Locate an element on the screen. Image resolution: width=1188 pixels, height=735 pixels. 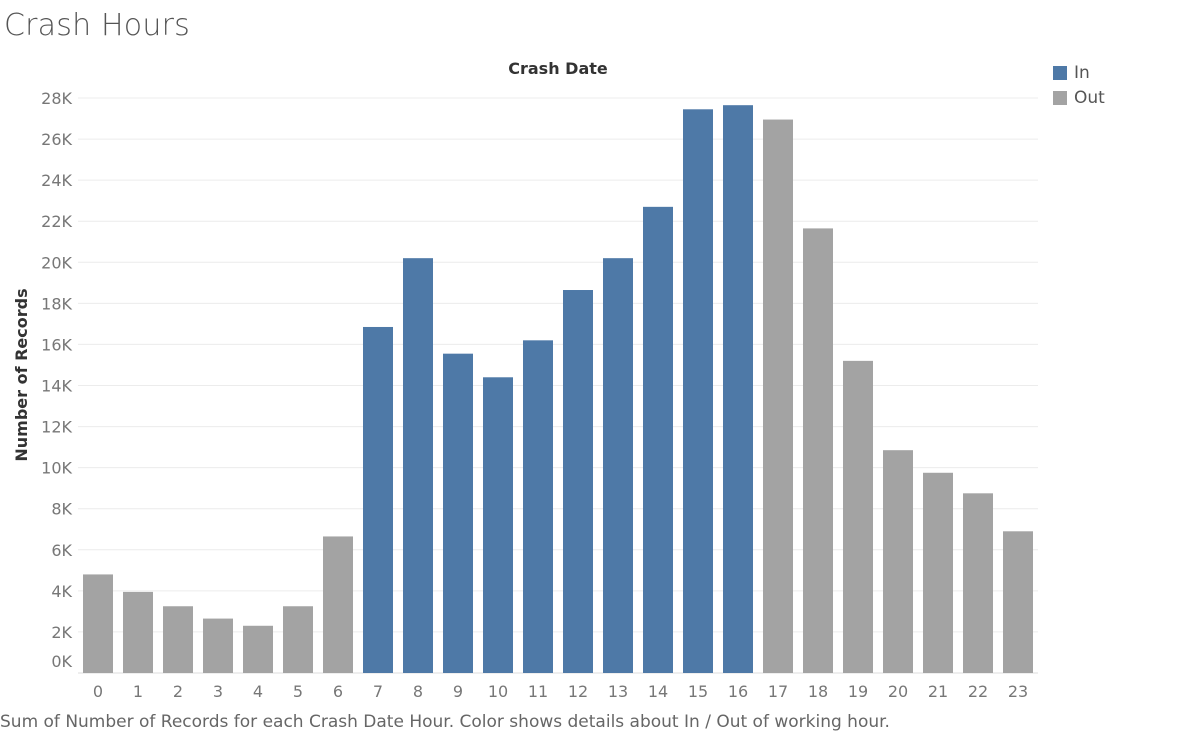
x-tick-label: 15 is located at coordinates (698, 691).